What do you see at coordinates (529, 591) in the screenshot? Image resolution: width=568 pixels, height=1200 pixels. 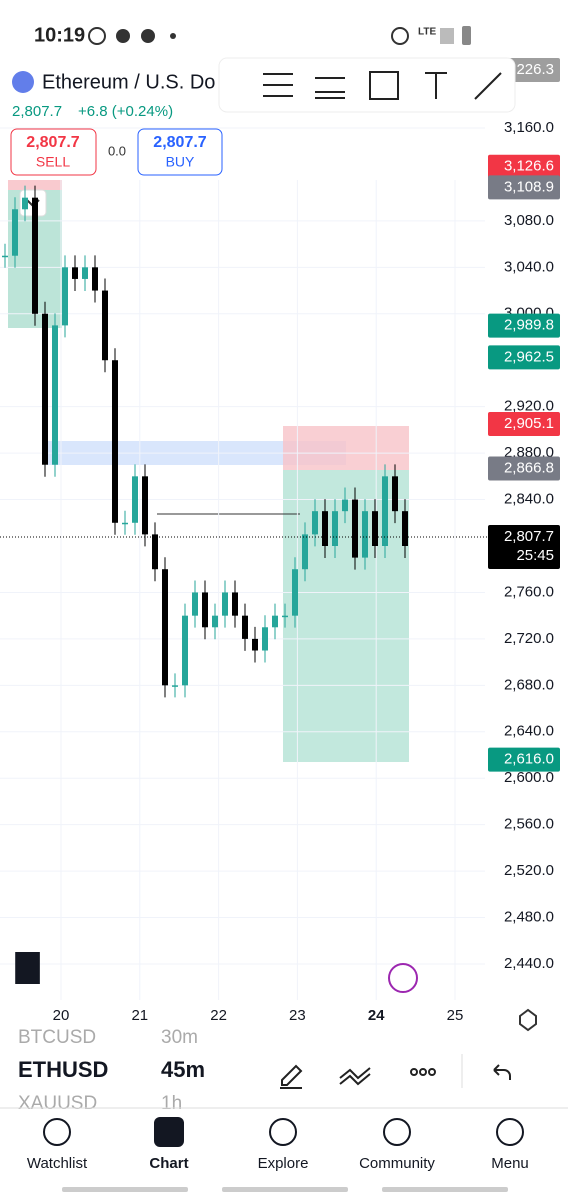 I see `y-tick-label: 2,760.0` at bounding box center [529, 591].